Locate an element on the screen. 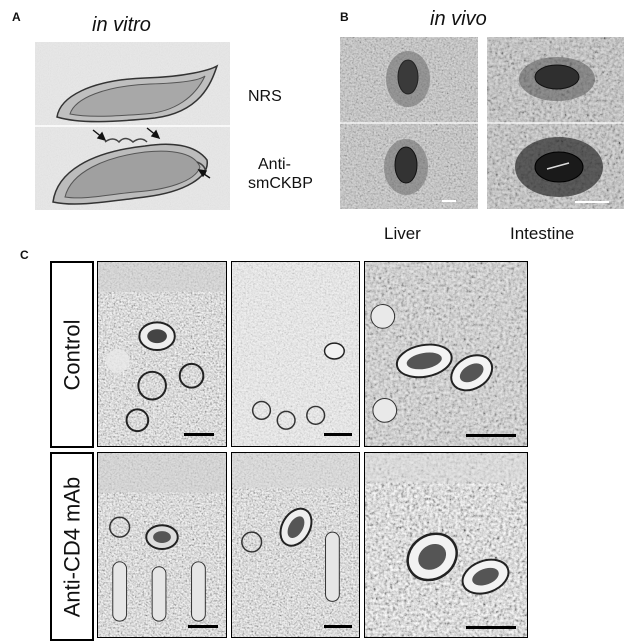 Image resolution: width=640 pixels, height=641 pixels. scale-bar-c4 is located at coordinates (203, 626).